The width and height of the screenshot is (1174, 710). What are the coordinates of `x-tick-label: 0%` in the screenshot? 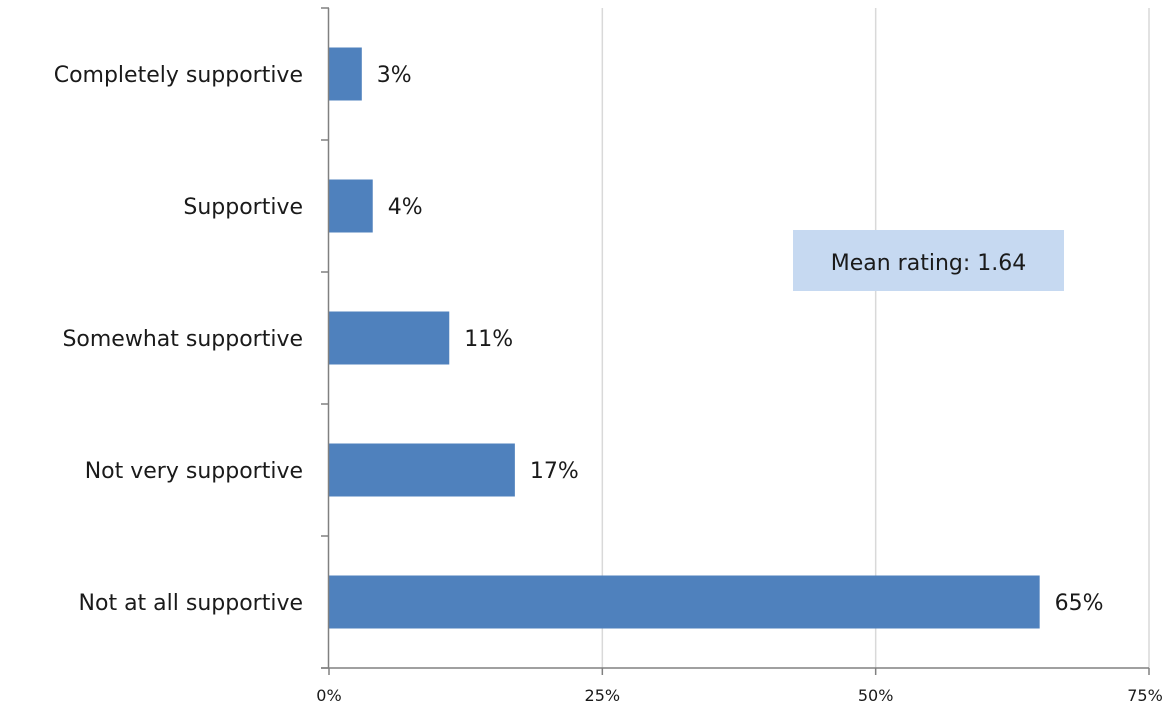 It's located at (328, 695).